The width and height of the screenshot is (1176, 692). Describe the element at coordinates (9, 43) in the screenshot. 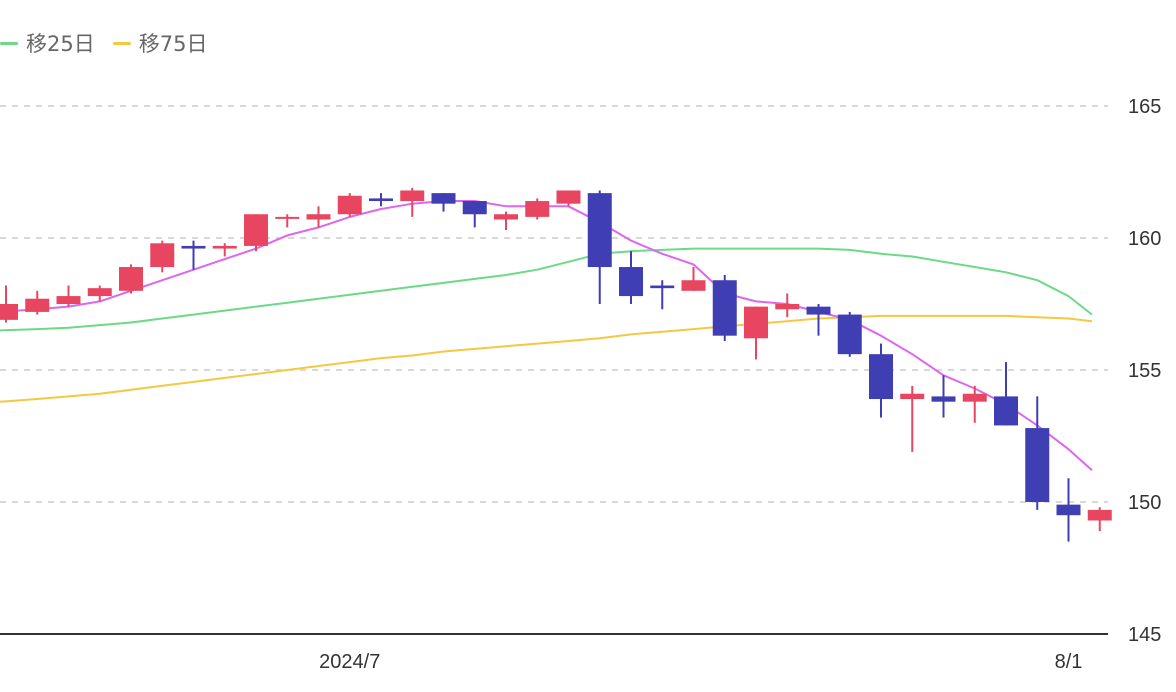

I see `legend-swatch-ma25` at that location.